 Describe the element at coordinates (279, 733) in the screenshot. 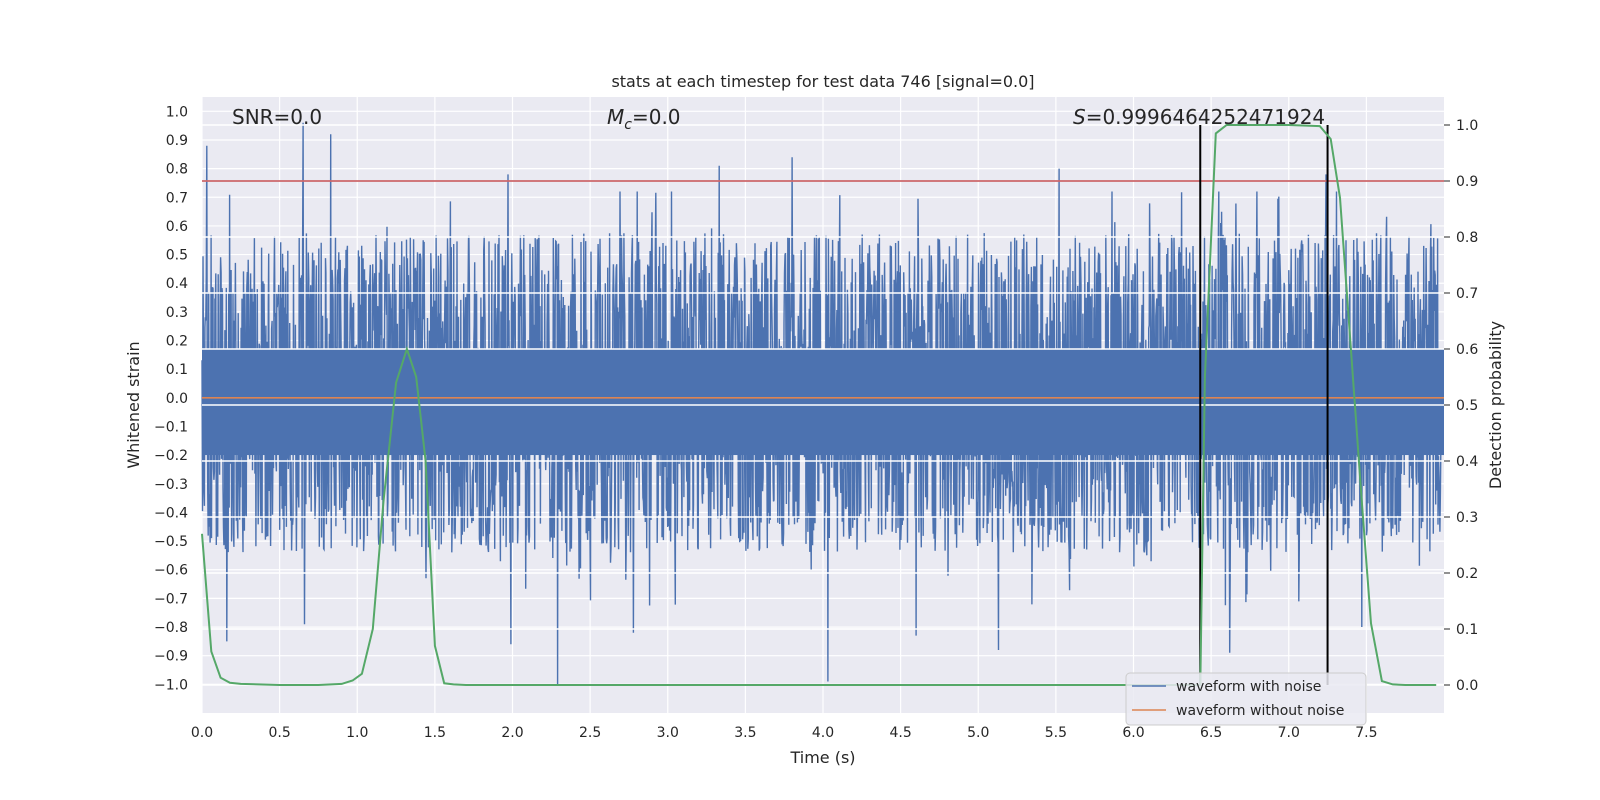

I see `x-tick-label: 0.5` at that location.